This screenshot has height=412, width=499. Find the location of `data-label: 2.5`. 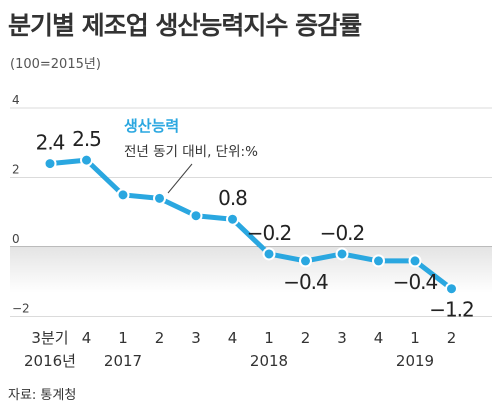

data-label: 2.5 is located at coordinates (86, 139).